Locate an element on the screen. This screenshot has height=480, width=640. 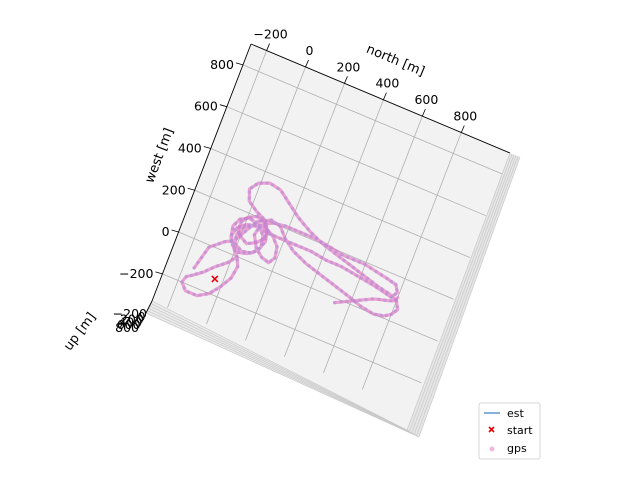
west-tick-label-1: 0 is located at coordinates (166, 231).